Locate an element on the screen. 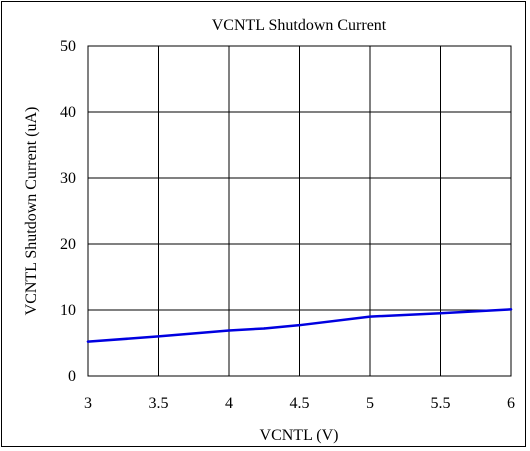  y-tick-label: 30 is located at coordinates (68, 178).